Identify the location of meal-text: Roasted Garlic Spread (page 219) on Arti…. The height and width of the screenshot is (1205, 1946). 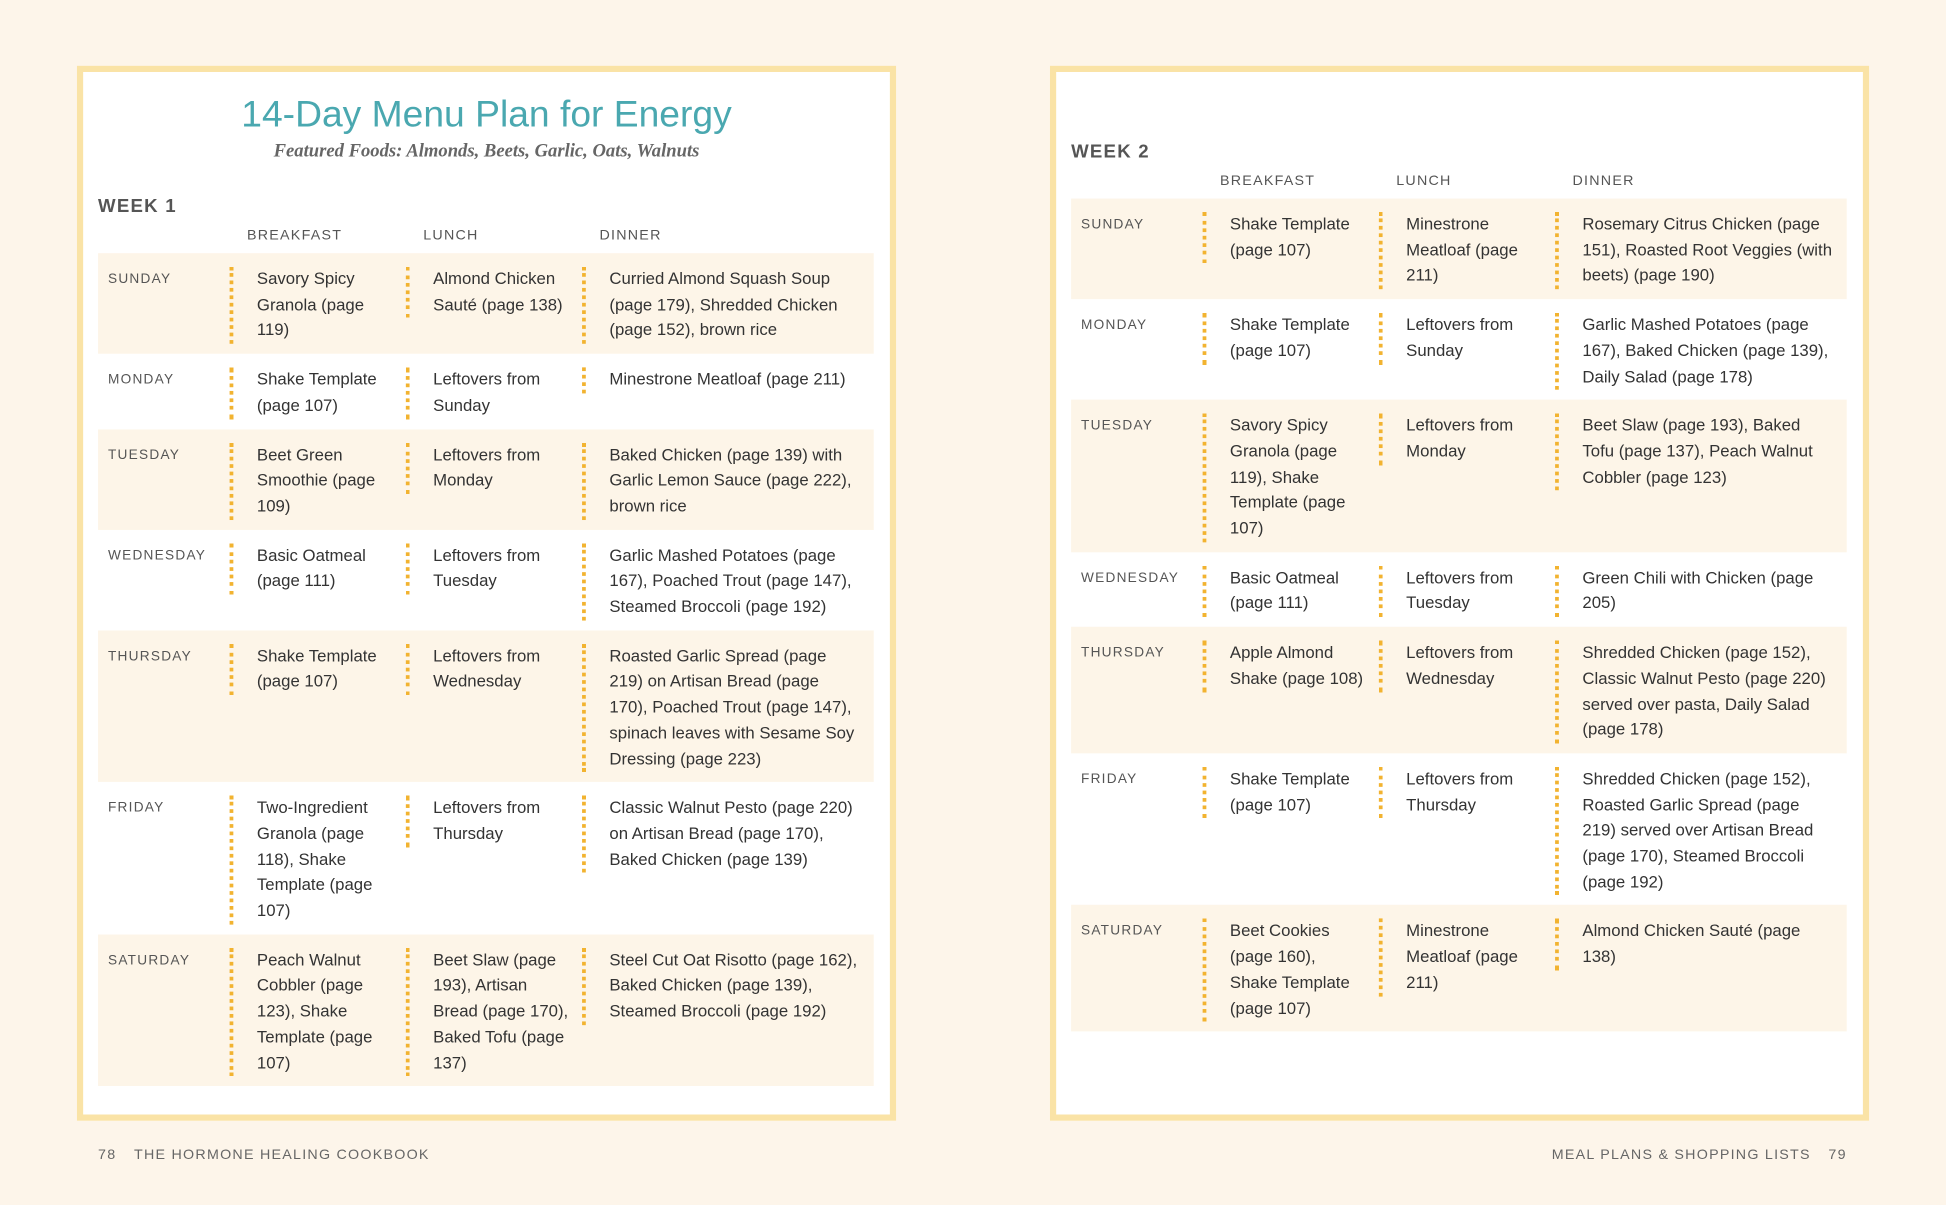
(728, 708).